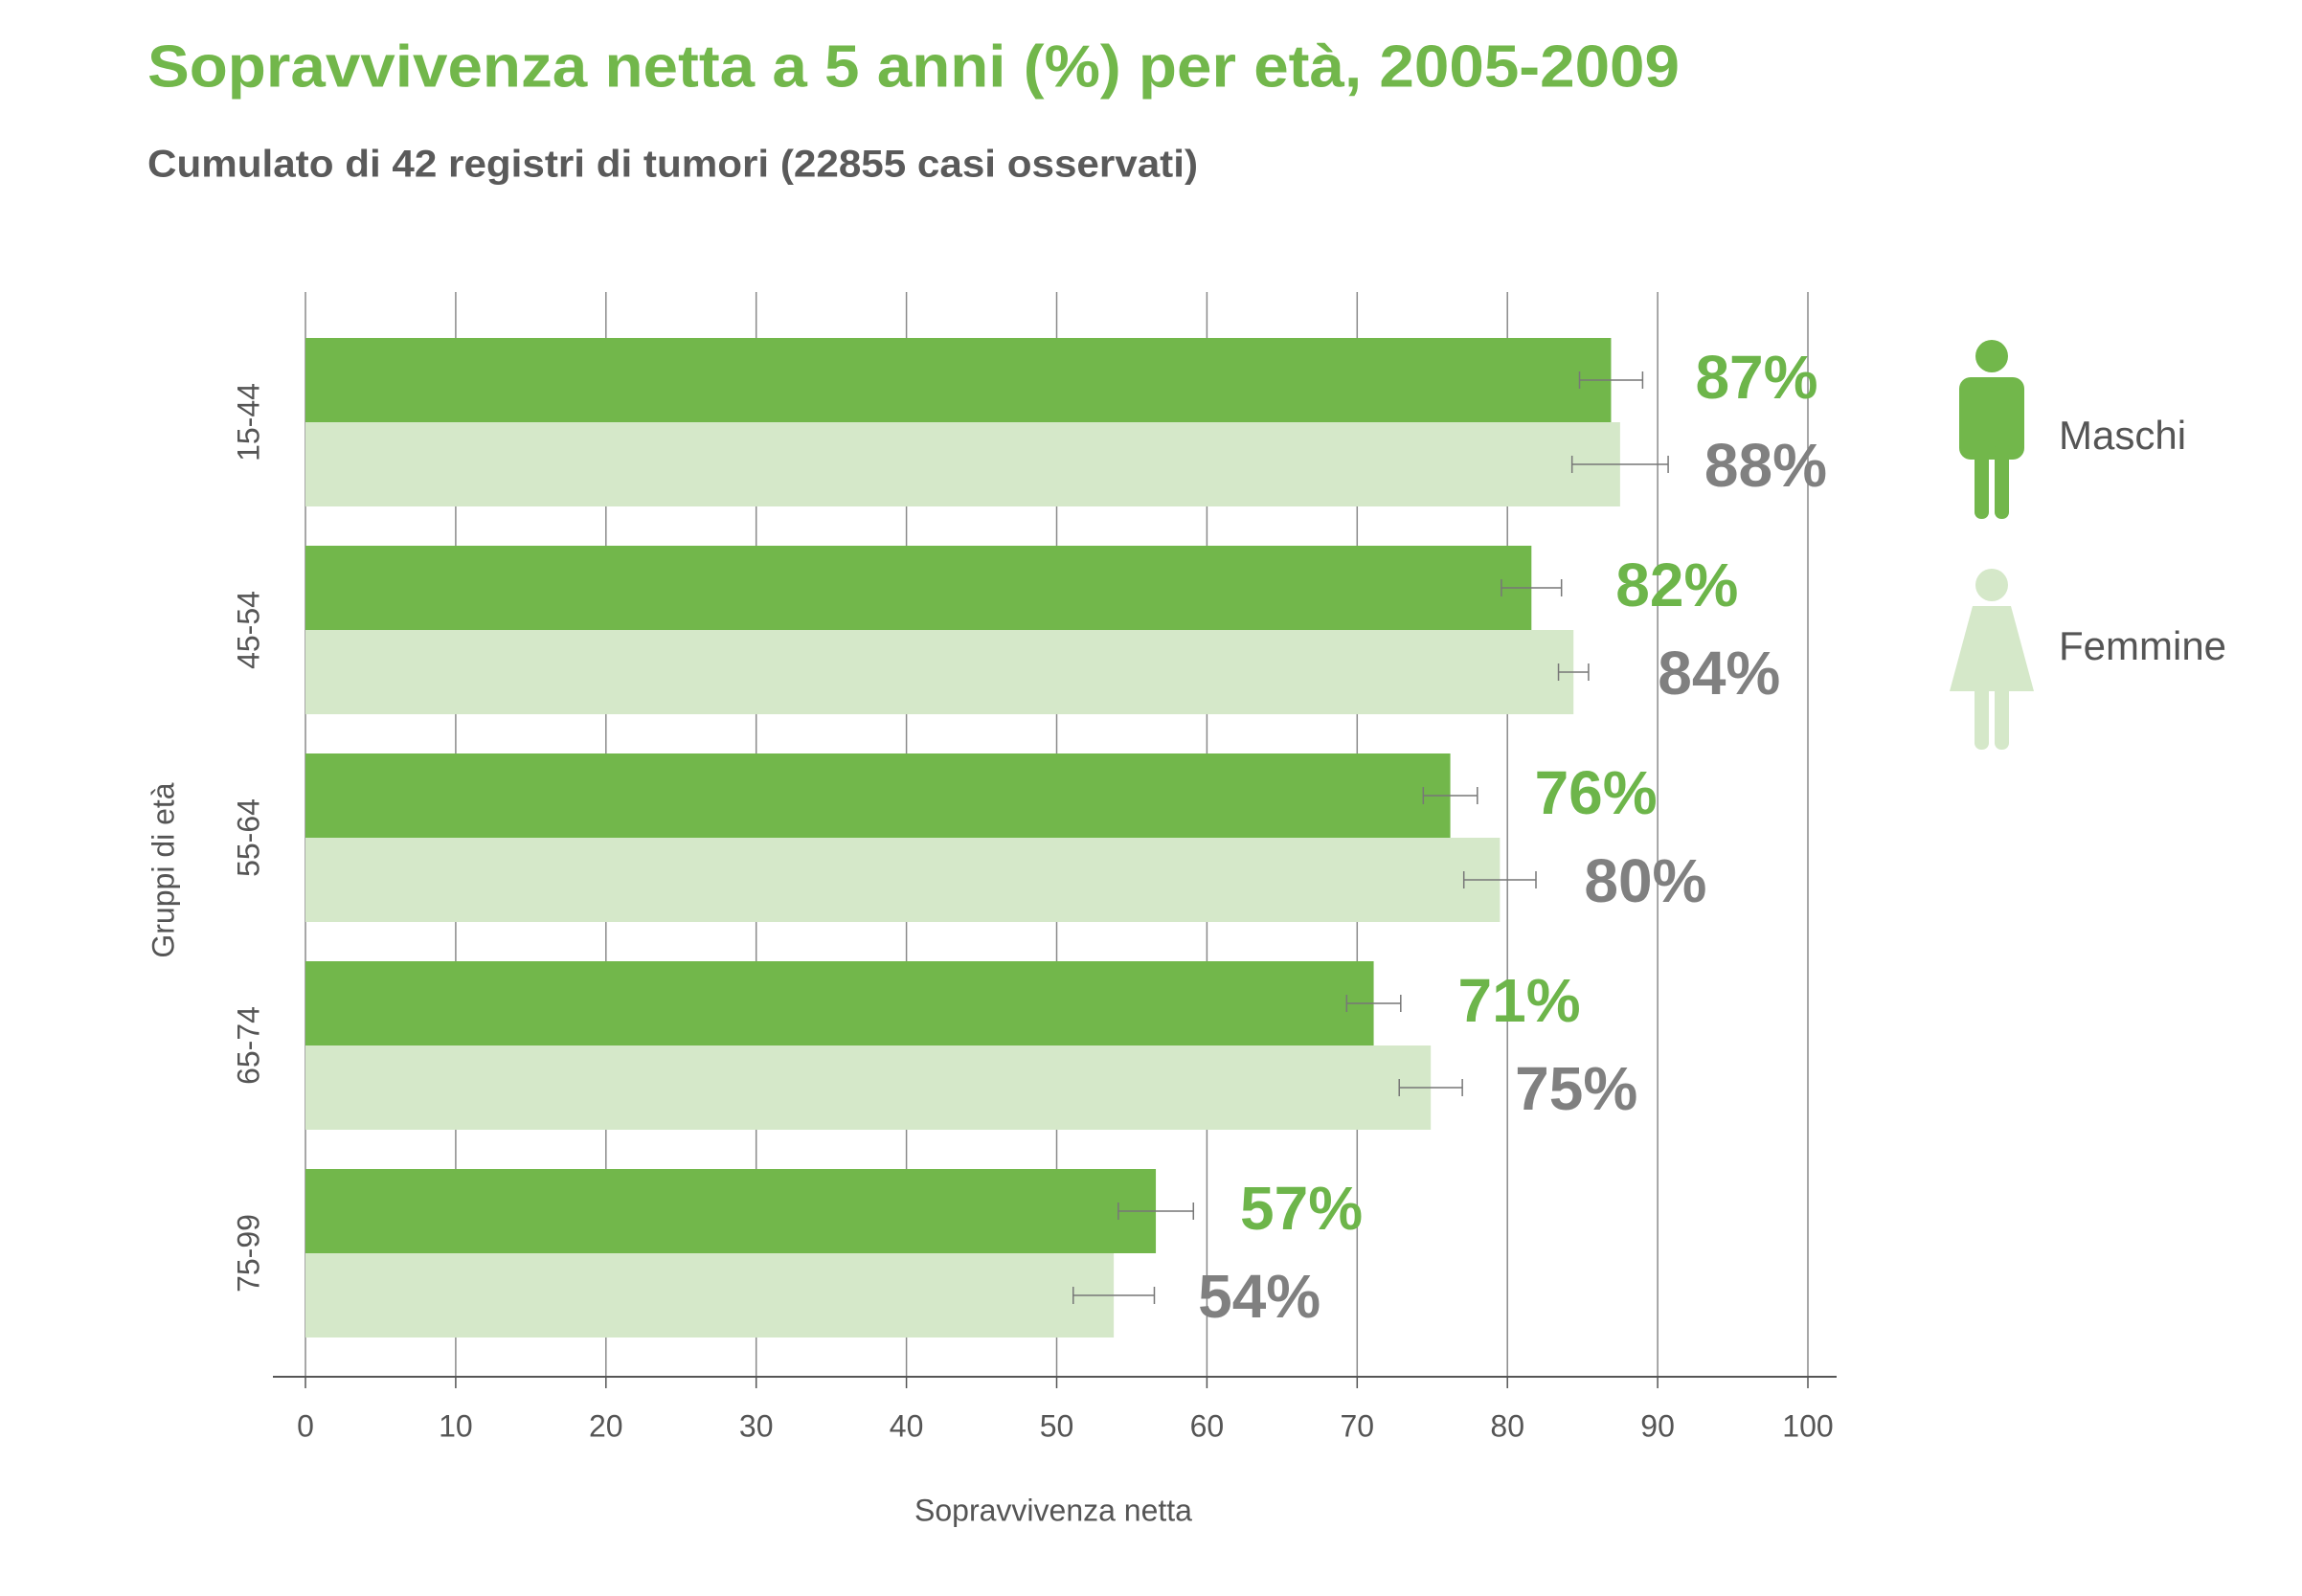 This screenshot has width=2302, height=1596. I want to click on y-tick-label: 75-99, so click(248, 1253).